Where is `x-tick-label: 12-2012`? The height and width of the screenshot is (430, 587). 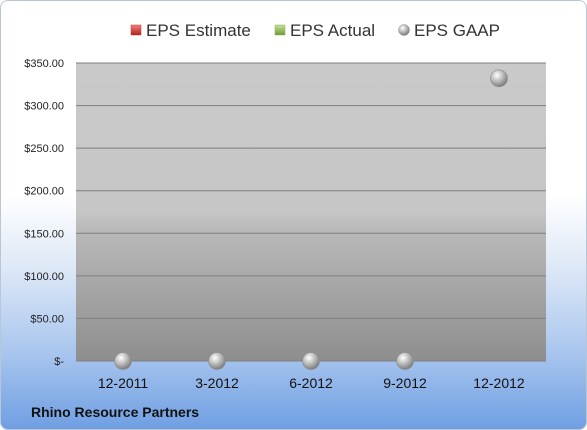
x-tick-label: 12-2012 is located at coordinates (499, 383).